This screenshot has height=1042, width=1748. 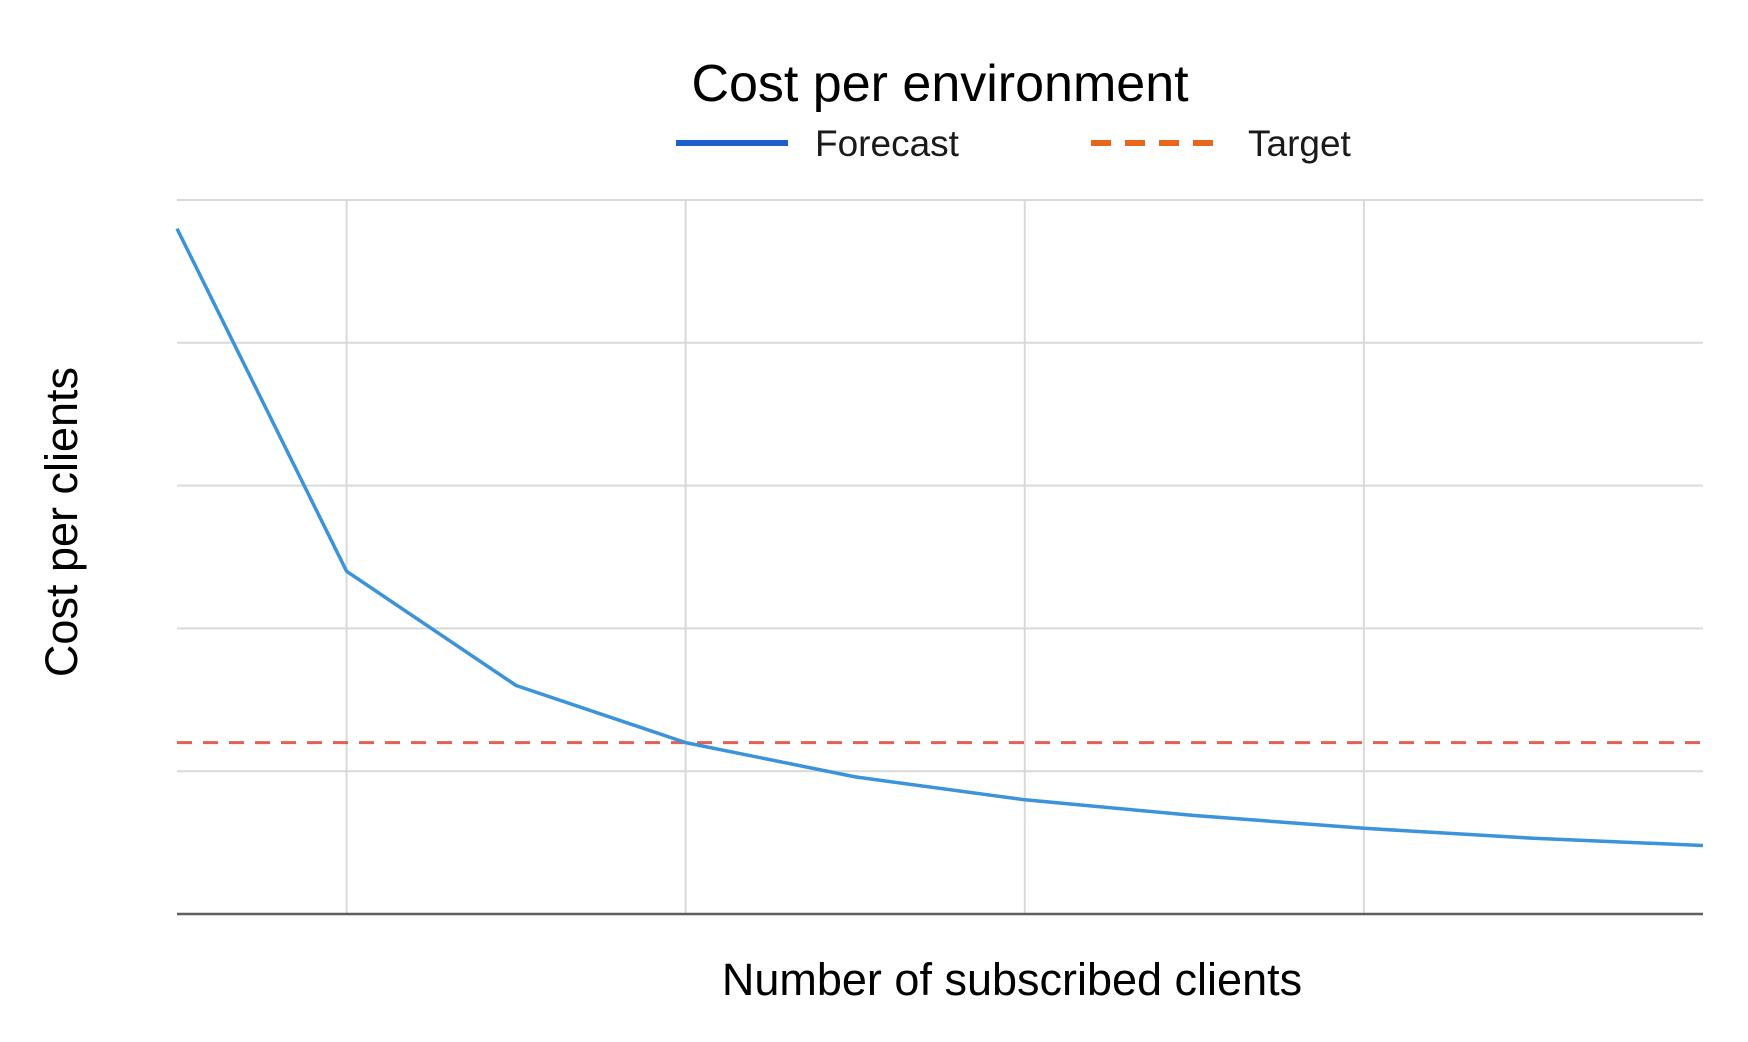 What do you see at coordinates (887, 143) in the screenshot?
I see `legend-label-forecast: Forecast` at bounding box center [887, 143].